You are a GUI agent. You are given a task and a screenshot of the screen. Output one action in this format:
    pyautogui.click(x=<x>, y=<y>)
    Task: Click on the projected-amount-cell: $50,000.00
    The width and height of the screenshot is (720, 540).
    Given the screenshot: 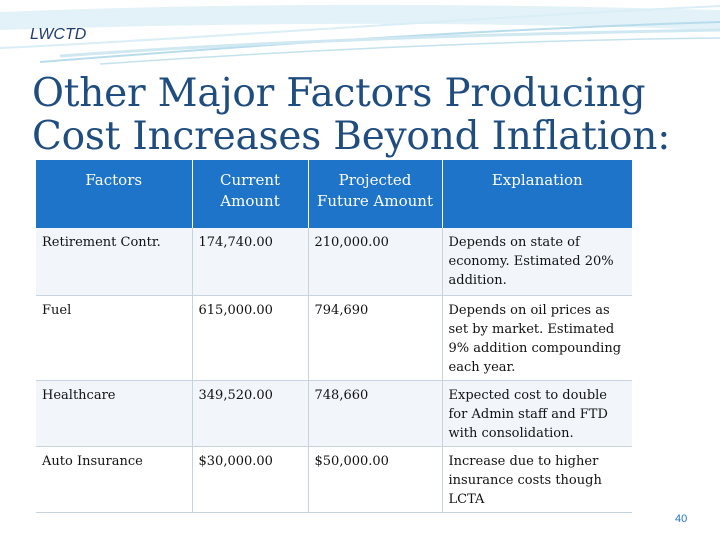 What is the action you would take?
    pyautogui.click(x=375, y=479)
    